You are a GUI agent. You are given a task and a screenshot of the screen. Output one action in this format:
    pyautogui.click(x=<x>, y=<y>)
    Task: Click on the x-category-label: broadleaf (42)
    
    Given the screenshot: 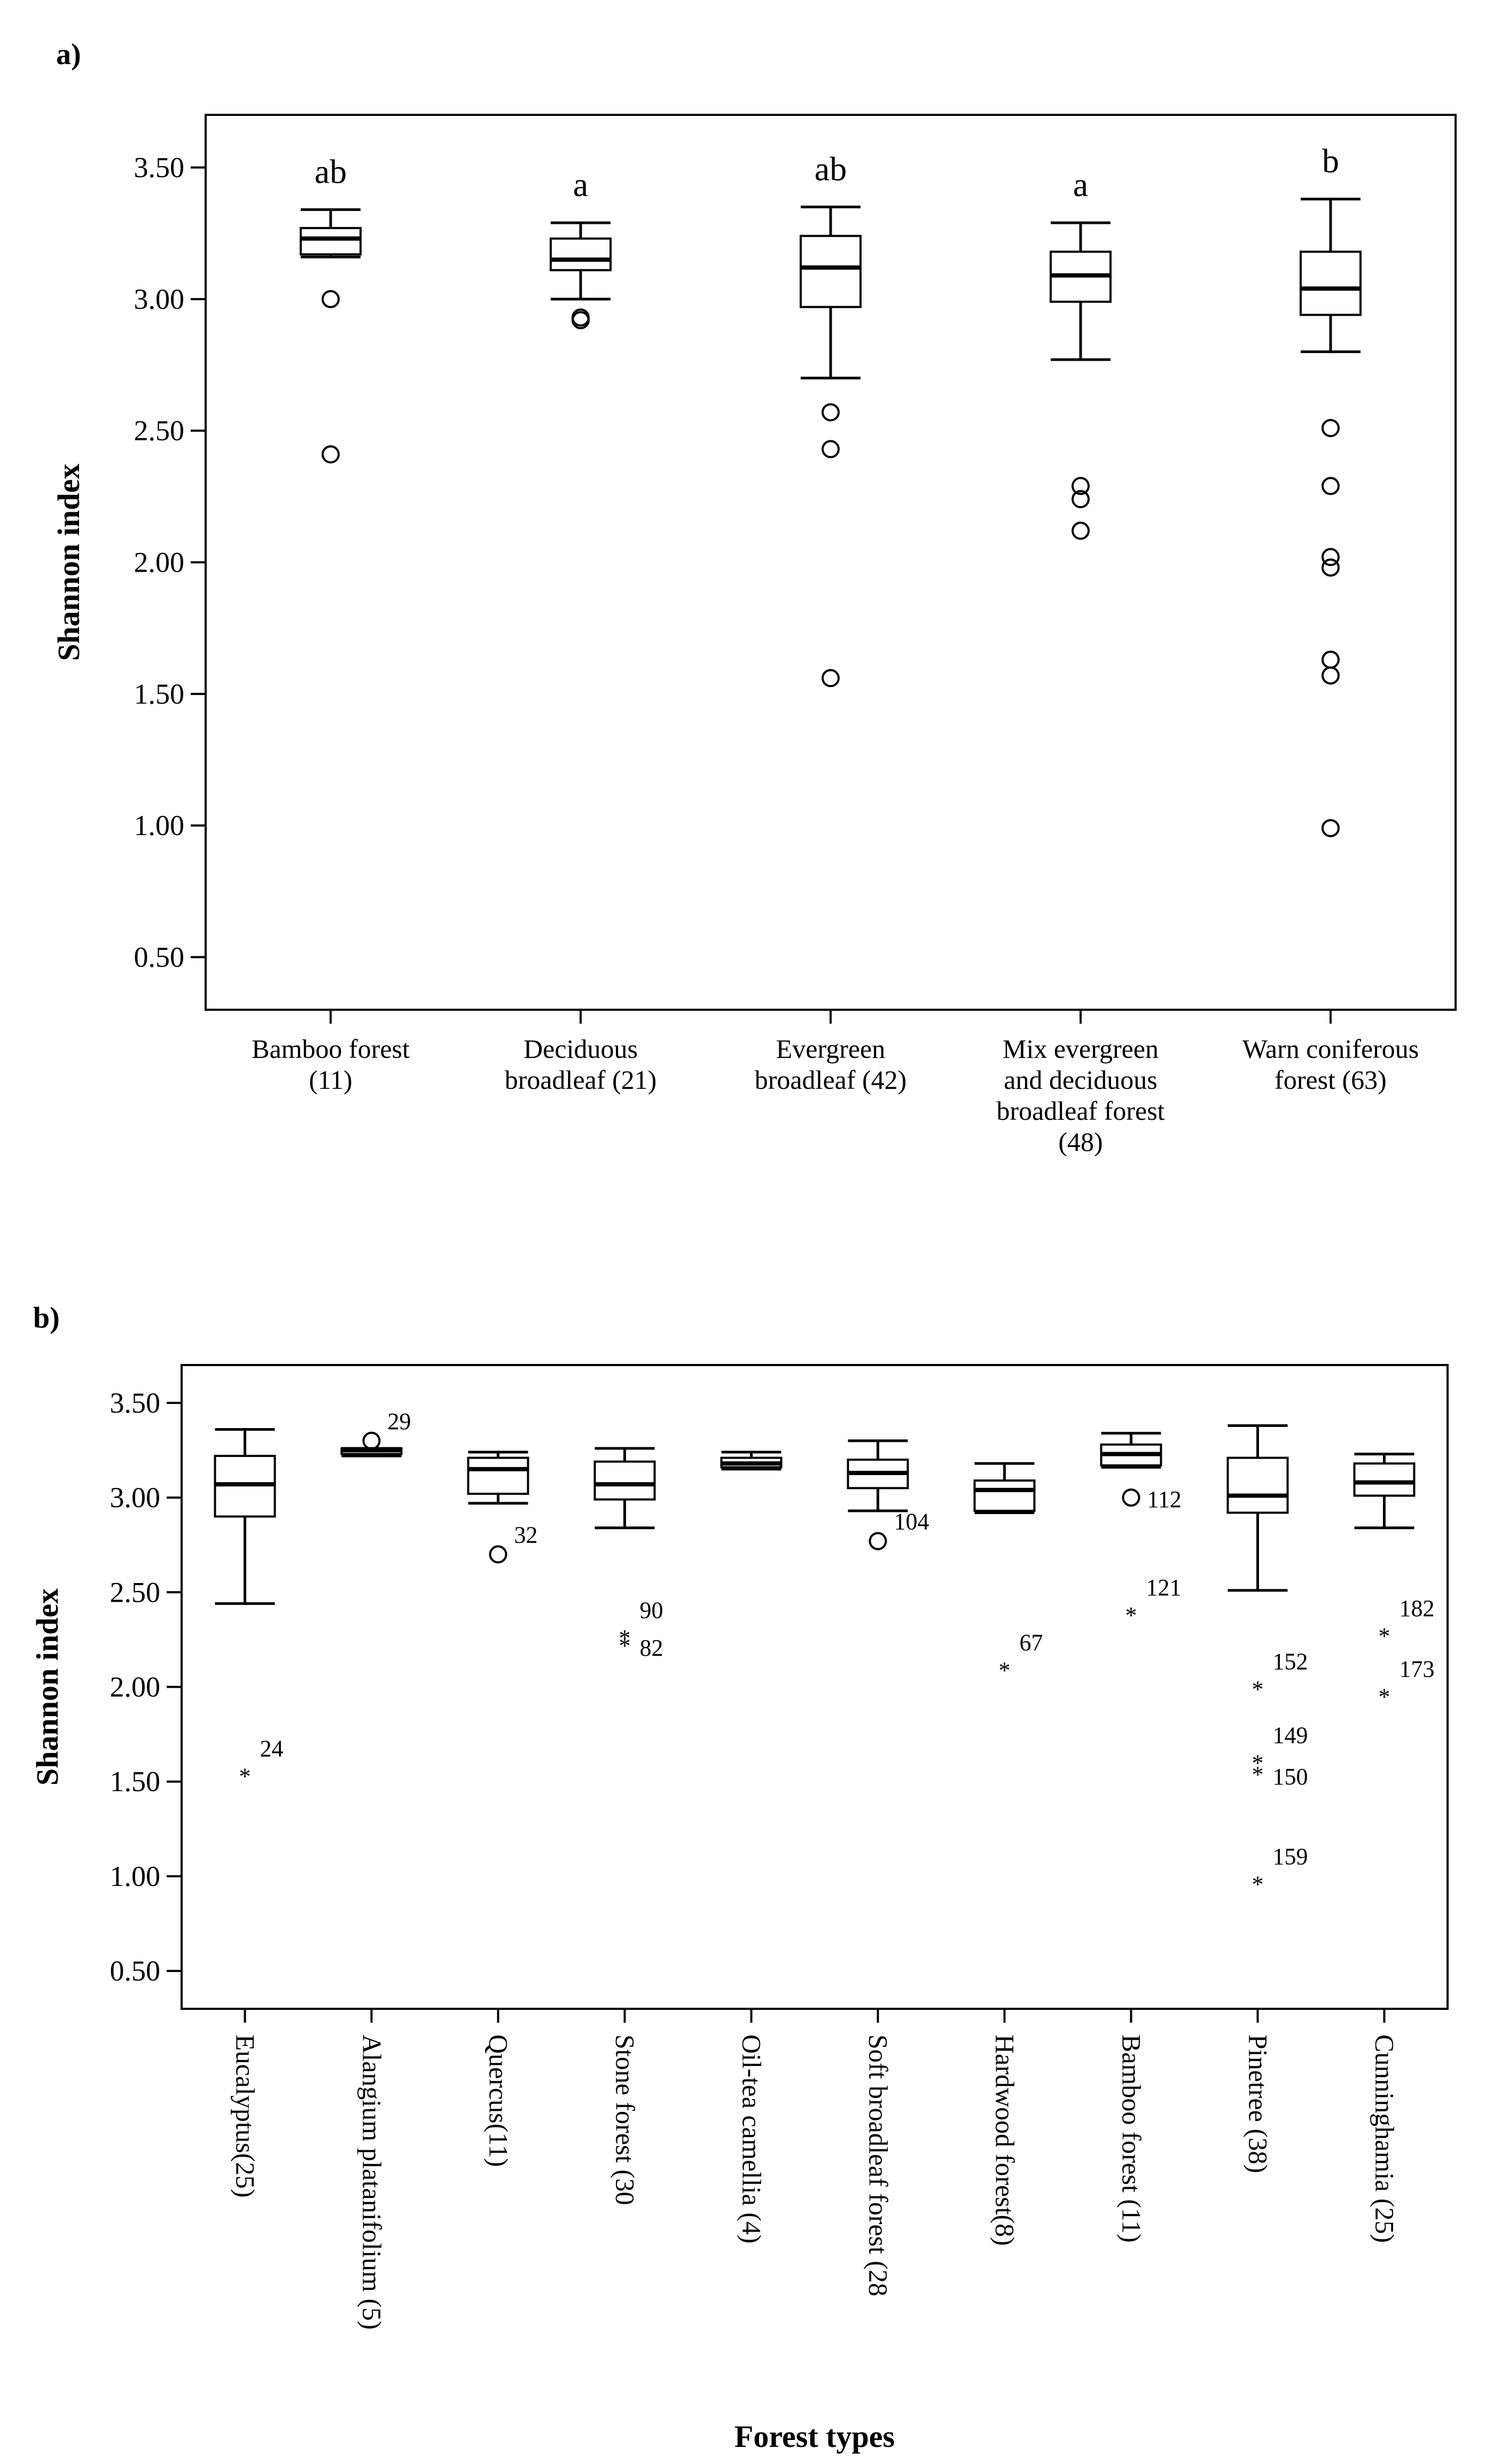 What is the action you would take?
    pyautogui.click(x=831, y=1080)
    